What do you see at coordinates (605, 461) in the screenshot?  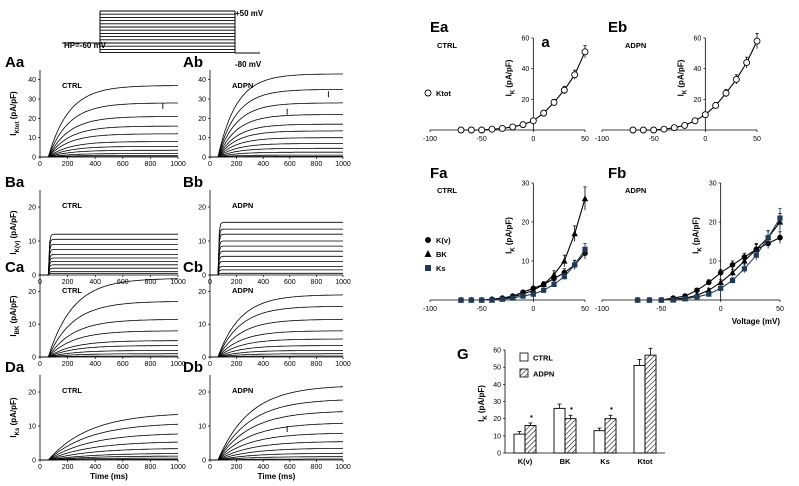 I see `category-label: Ks` at bounding box center [605, 461].